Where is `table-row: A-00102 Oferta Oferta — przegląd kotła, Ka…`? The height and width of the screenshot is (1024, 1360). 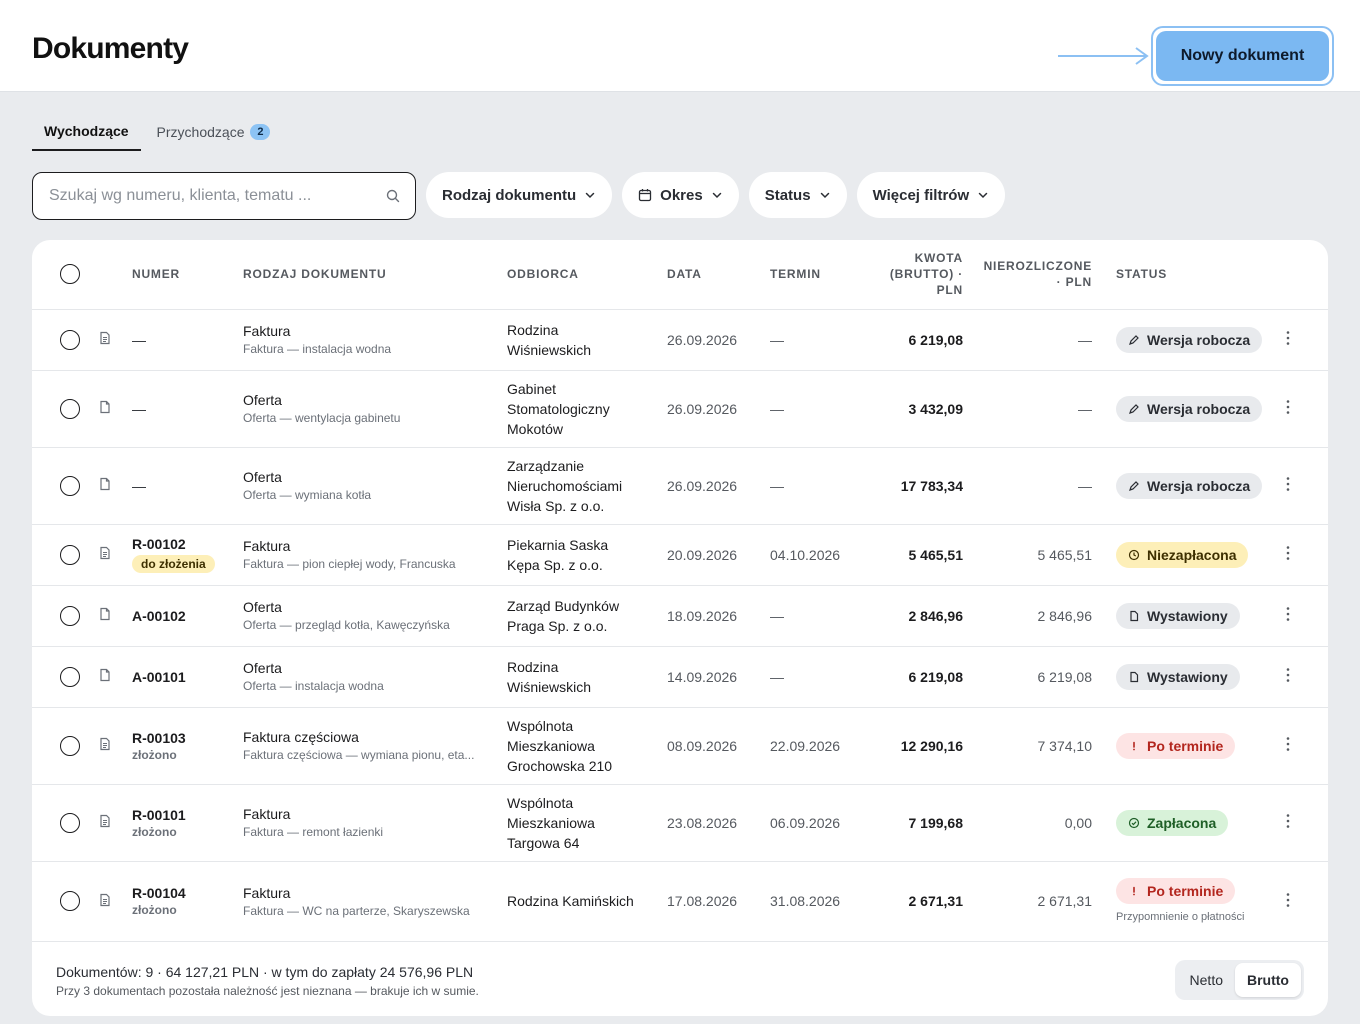
table-row: A-00102 Oferta Oferta — przegląd kotła, Ka… is located at coordinates (680, 616).